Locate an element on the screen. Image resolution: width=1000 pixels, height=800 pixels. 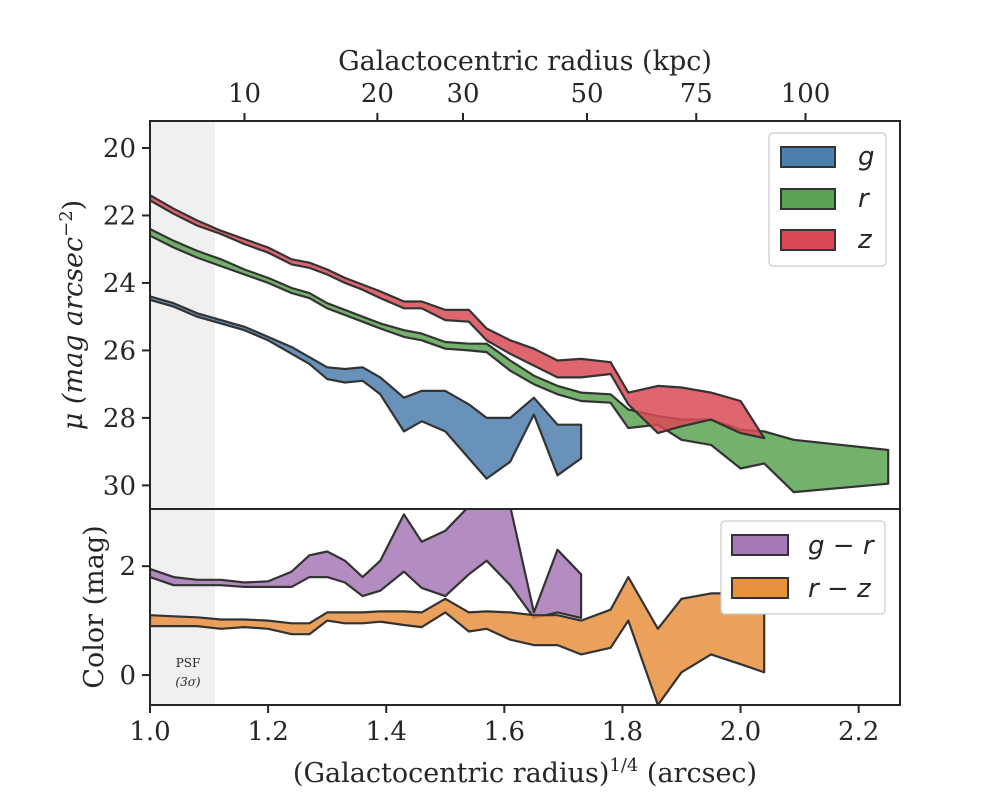
xlabel-main: (Galactocentric radius) is located at coordinates (451, 773).